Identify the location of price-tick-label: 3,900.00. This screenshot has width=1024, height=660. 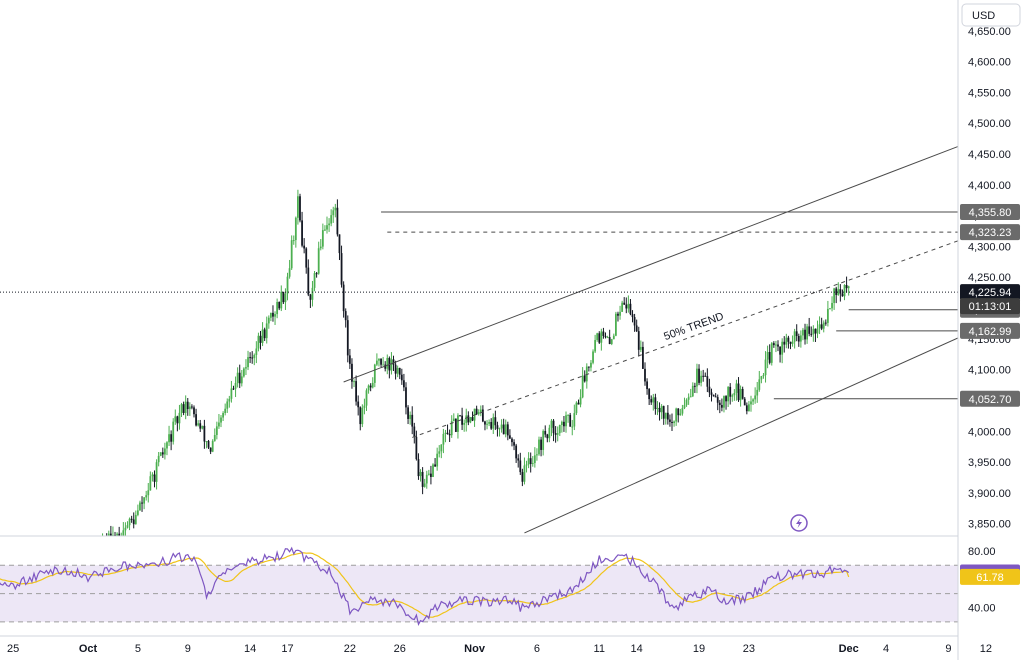
(989, 494).